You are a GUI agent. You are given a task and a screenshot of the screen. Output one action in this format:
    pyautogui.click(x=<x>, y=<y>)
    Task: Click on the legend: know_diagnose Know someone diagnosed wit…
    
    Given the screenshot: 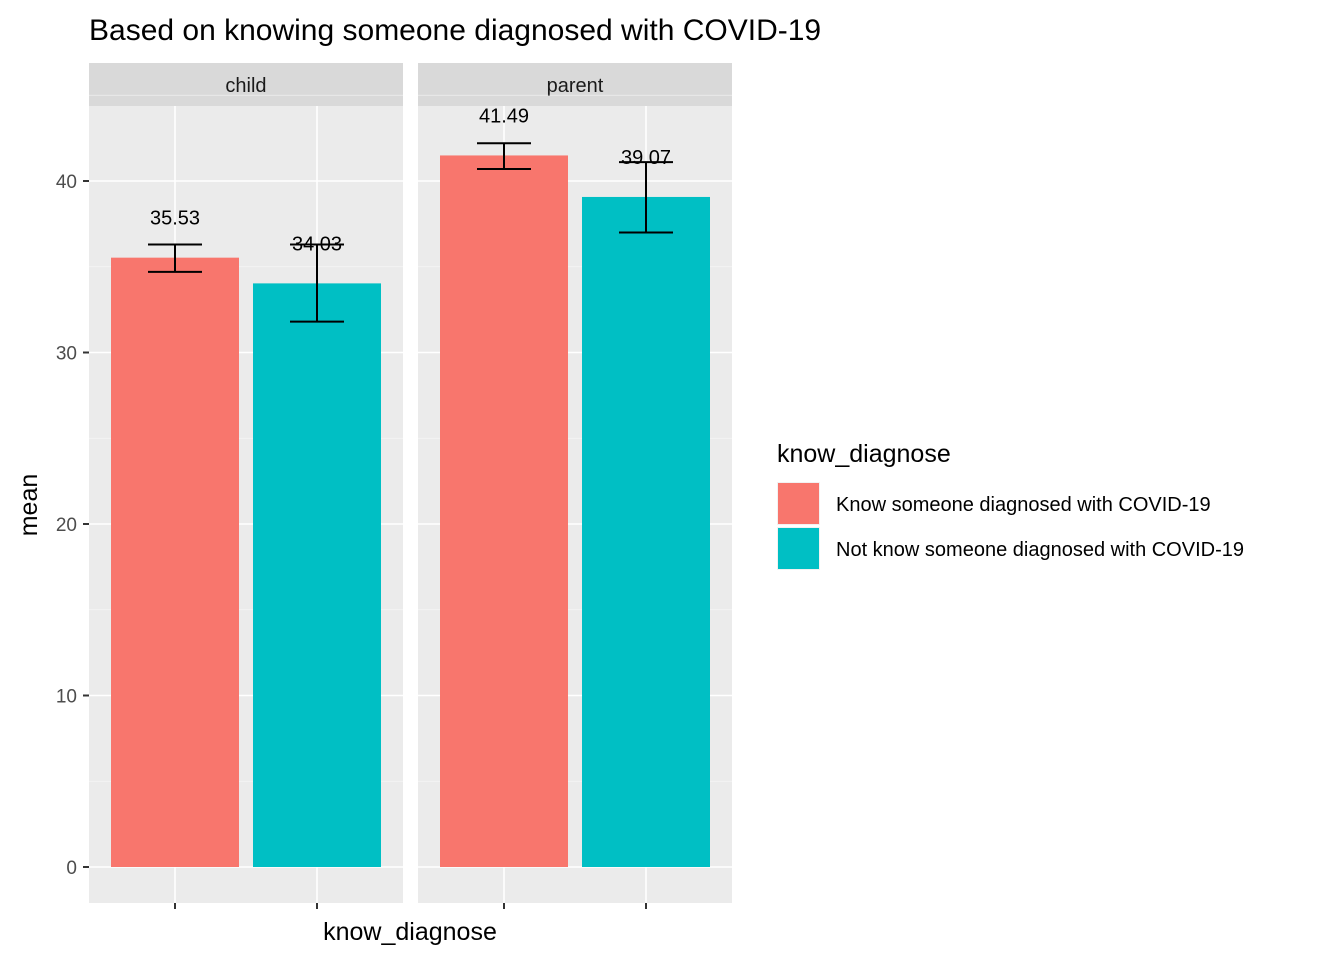 What is the action you would take?
    pyautogui.click(x=1010, y=505)
    